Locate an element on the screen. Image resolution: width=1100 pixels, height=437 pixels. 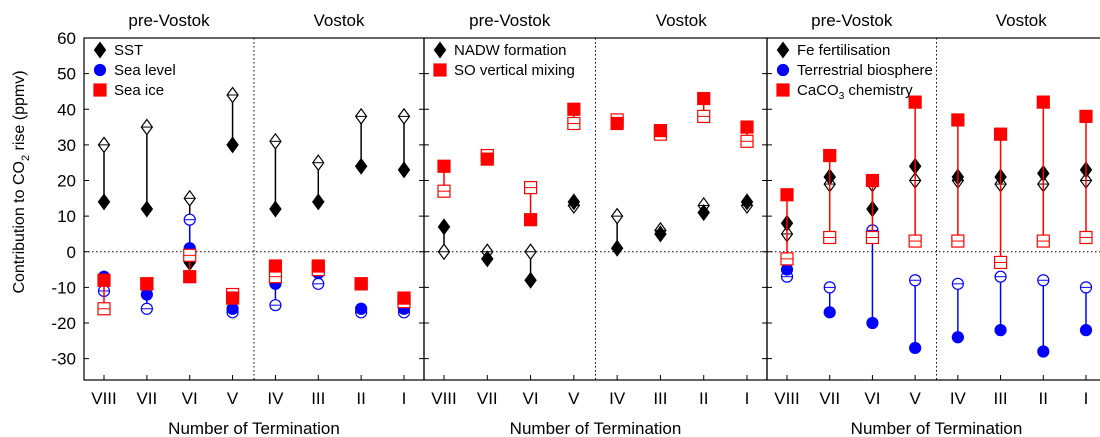
y-tick-label: 60 is located at coordinates (66, 38).